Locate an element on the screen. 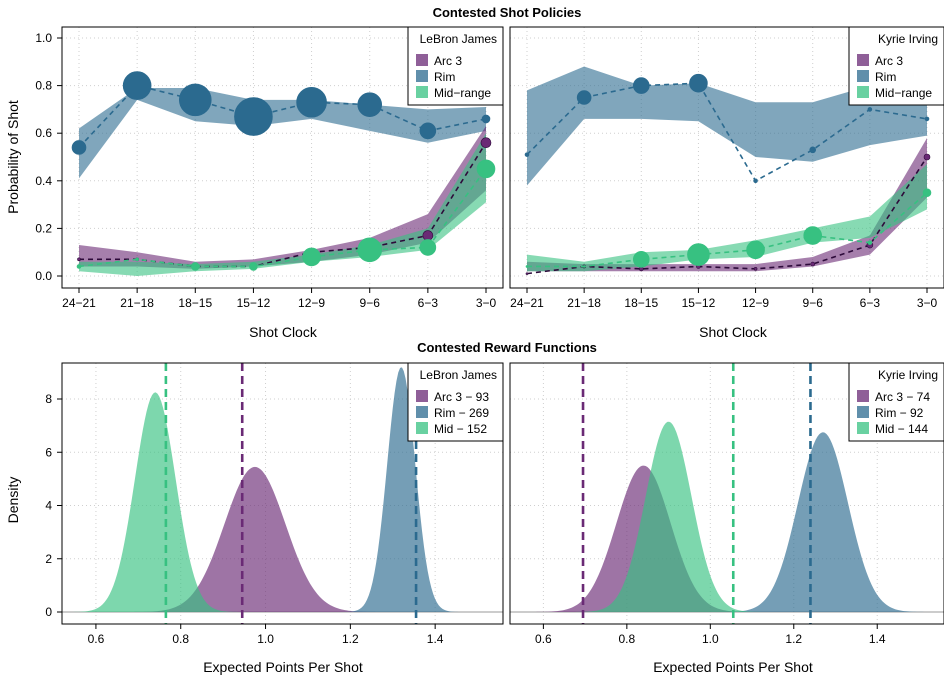 This screenshot has height=682, width=944. policy-y-axis-label: Probability of Shot is located at coordinates (13, 157).